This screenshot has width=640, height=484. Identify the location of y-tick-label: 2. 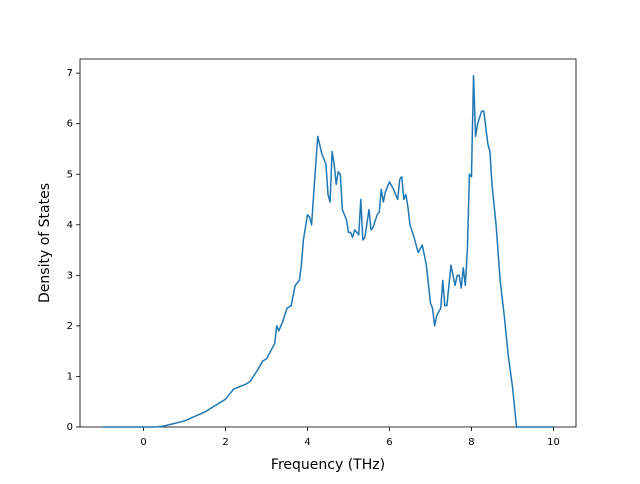
(70, 326).